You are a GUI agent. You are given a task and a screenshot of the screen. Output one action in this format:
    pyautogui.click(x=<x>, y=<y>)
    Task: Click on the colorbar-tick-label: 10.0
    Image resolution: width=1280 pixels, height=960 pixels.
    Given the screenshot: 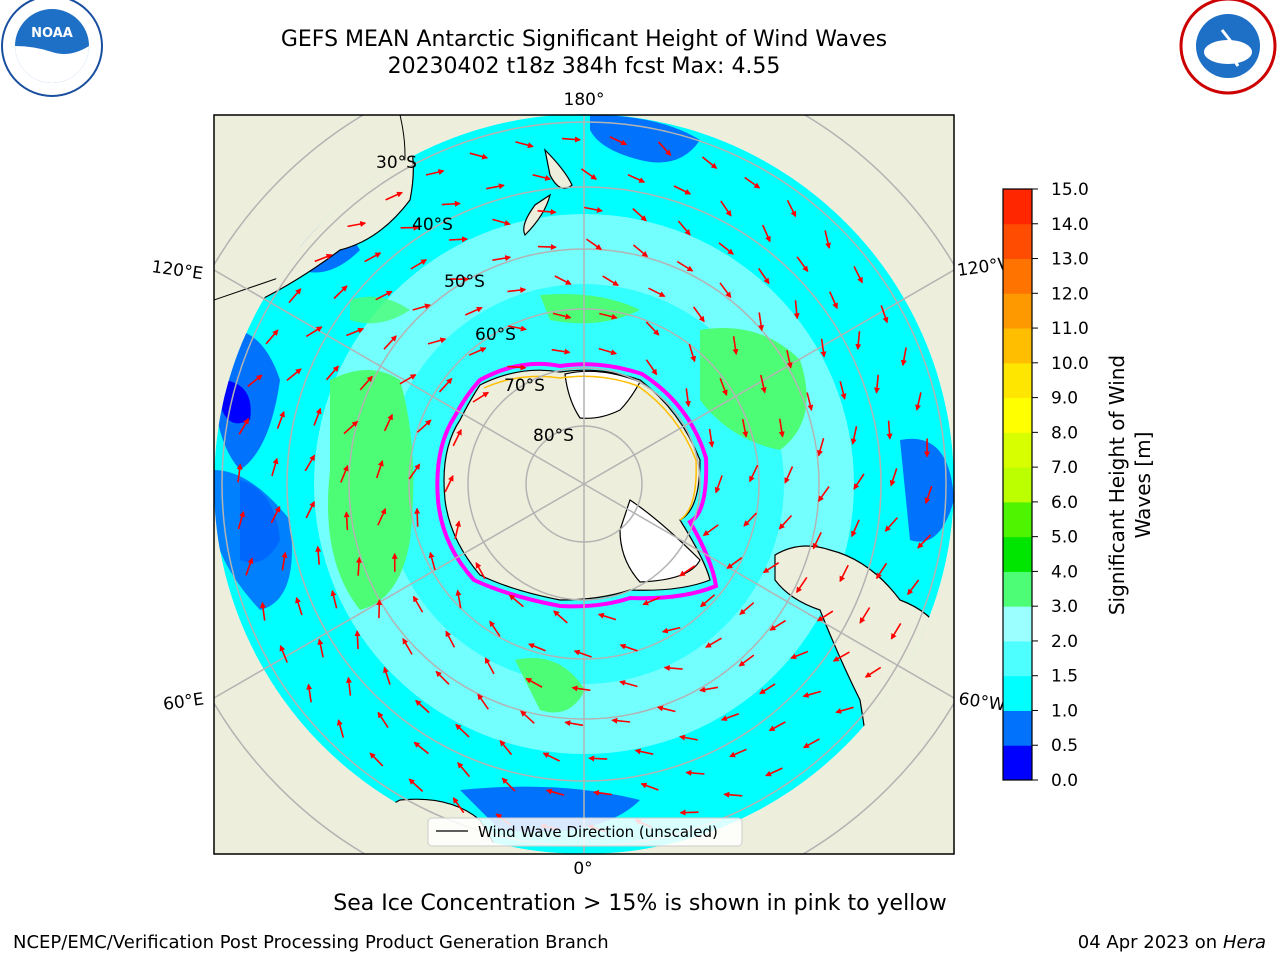 What is the action you would take?
    pyautogui.click(x=1070, y=364)
    